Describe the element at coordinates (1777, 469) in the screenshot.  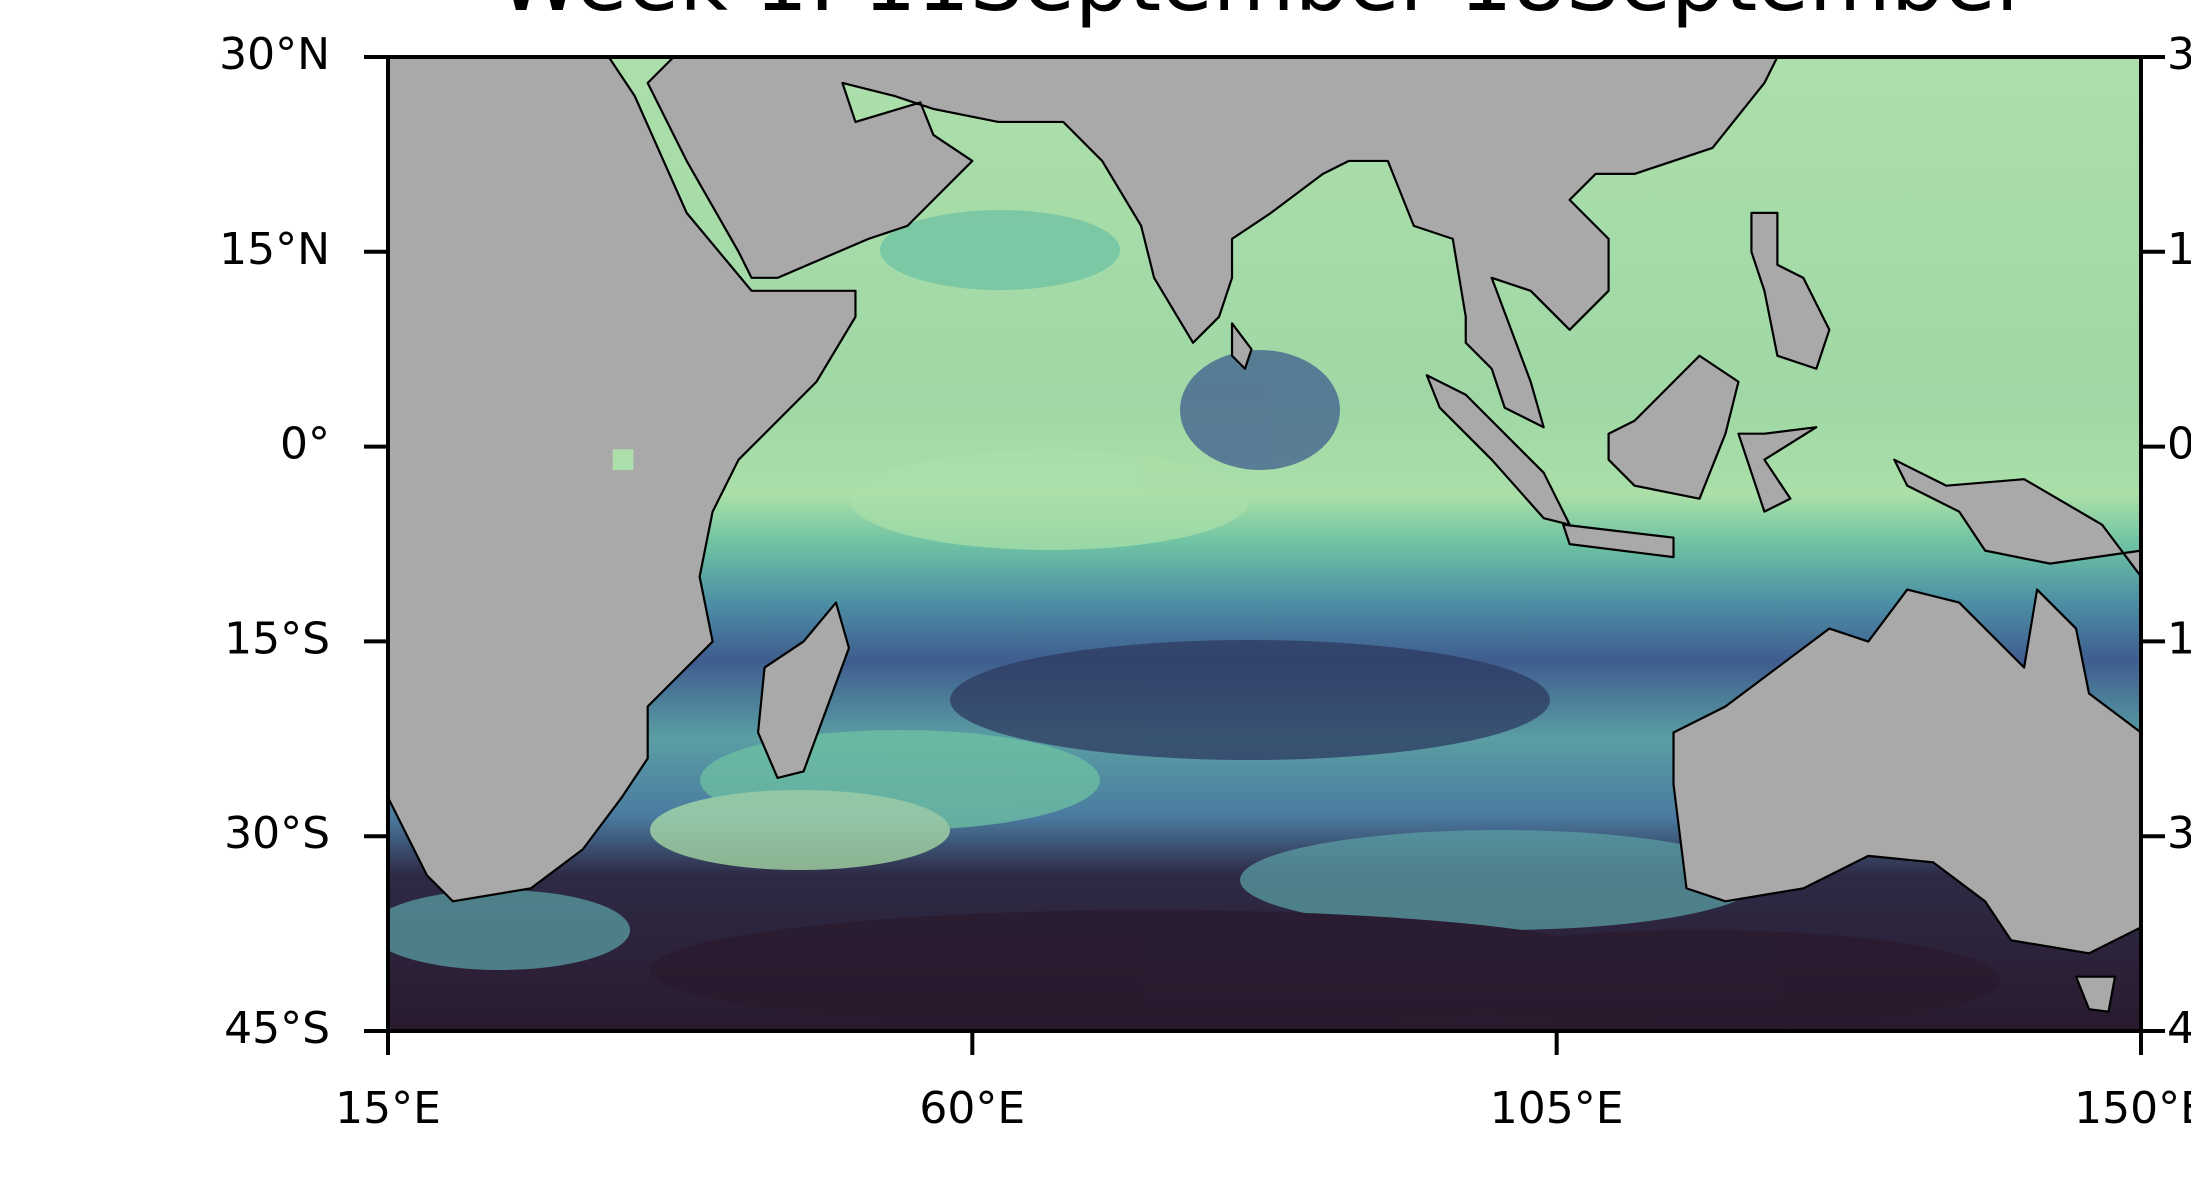
I see `sulawesi` at that location.